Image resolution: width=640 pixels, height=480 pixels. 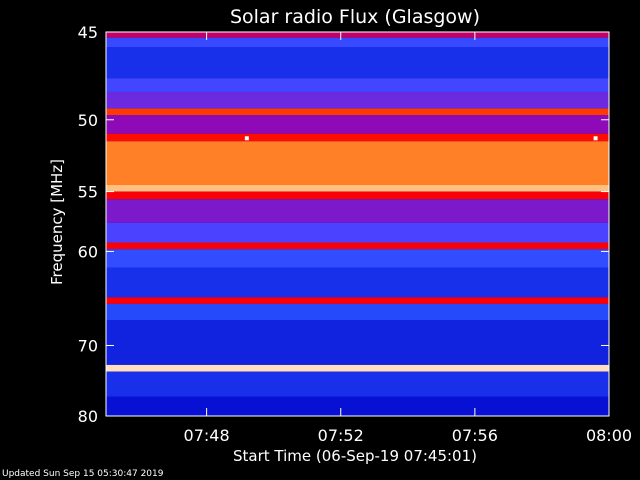 I want to click on y-tick-label-55: 55, so click(x=88, y=192).